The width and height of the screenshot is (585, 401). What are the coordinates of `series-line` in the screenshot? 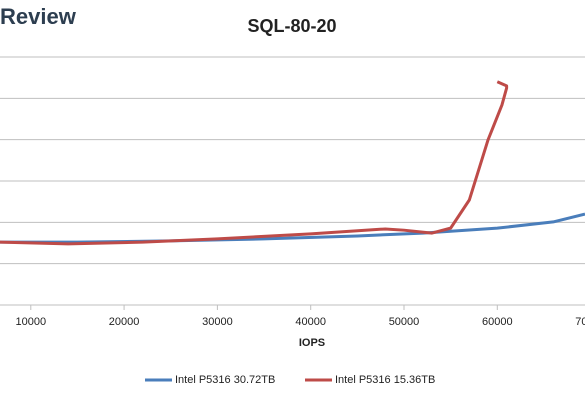 It's located at (292, 228).